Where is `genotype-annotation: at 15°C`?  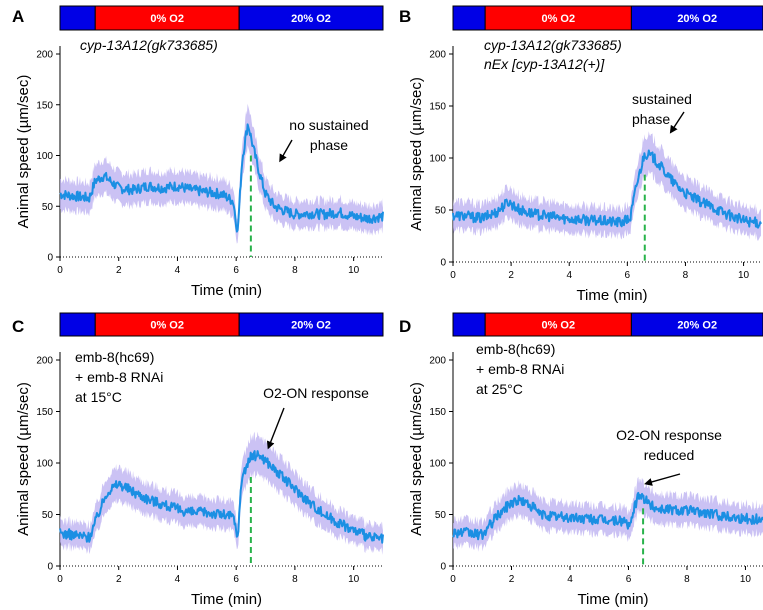 genotype-annotation: at 15°C is located at coordinates (98, 397).